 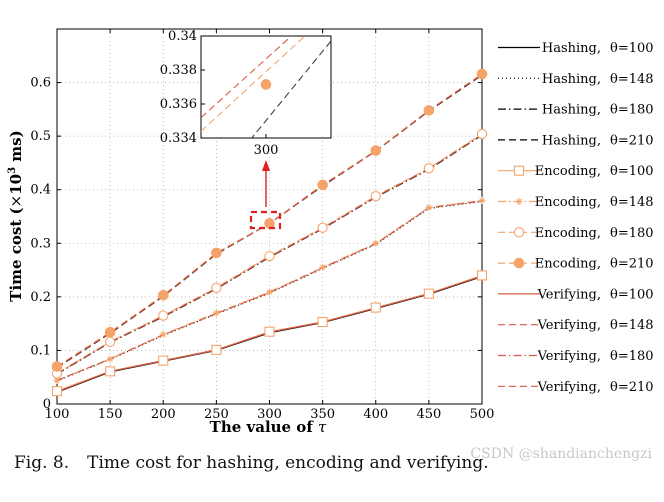 I want to click on legend-item-hashing-210: Hashing, θ=210, so click(x=576, y=140).